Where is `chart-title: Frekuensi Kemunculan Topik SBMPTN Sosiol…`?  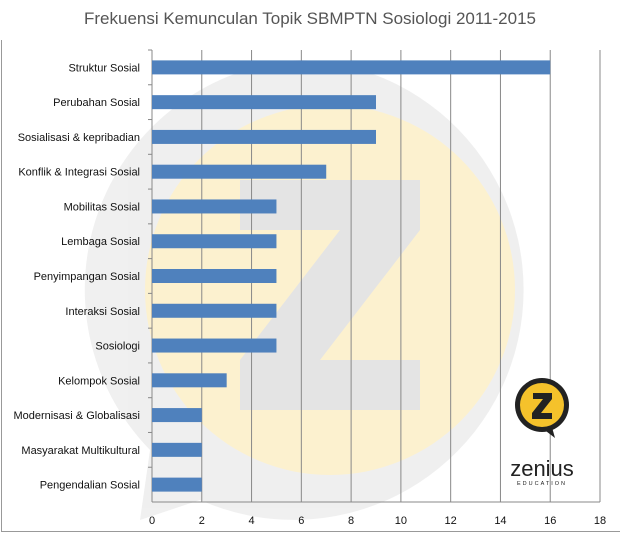
chart-title: Frekuensi Kemunculan Topik SBMPTN Sosiol… is located at coordinates (309, 18).